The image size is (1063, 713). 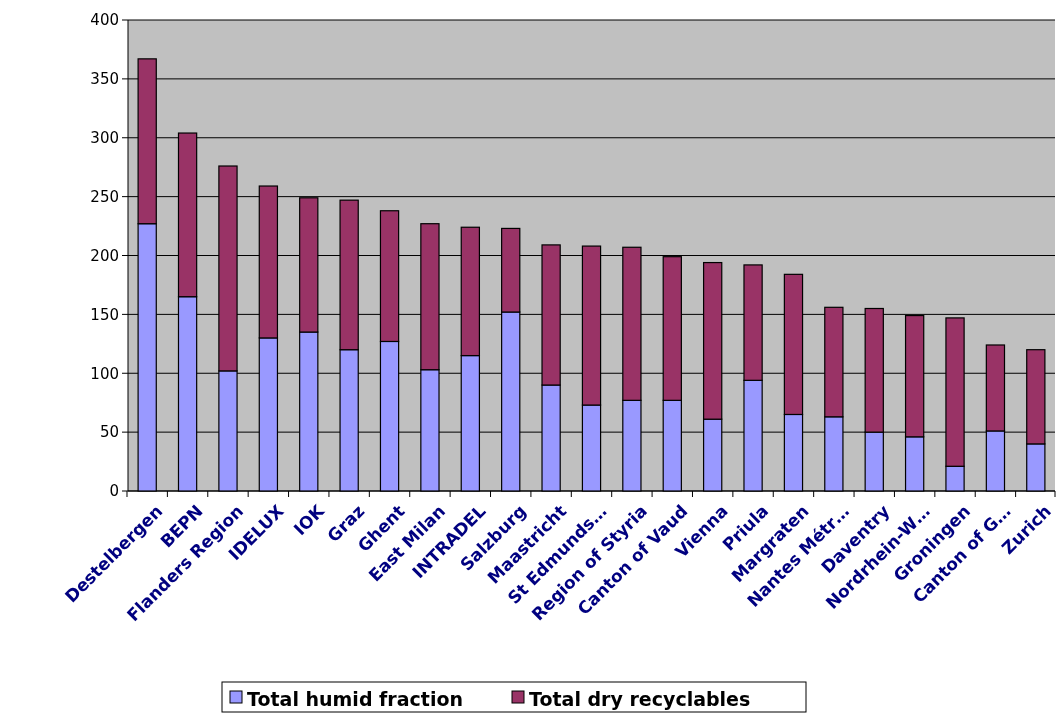 What do you see at coordinates (104, 314) in the screenshot?
I see `y-tick-label: 150` at bounding box center [104, 314].